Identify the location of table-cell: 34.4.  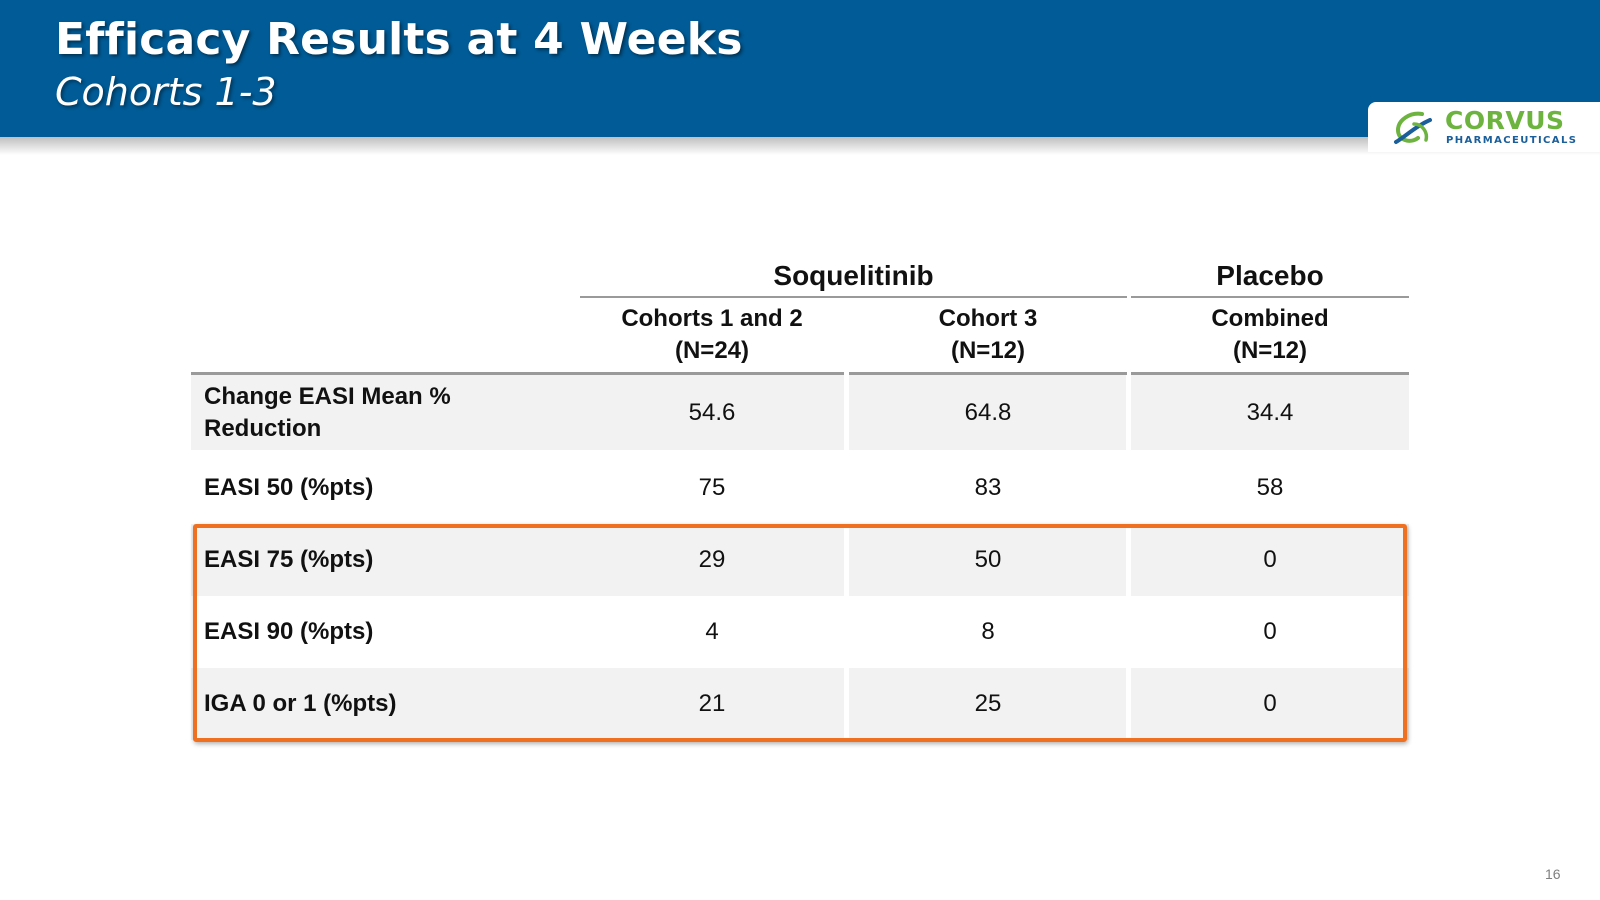
(1270, 412).